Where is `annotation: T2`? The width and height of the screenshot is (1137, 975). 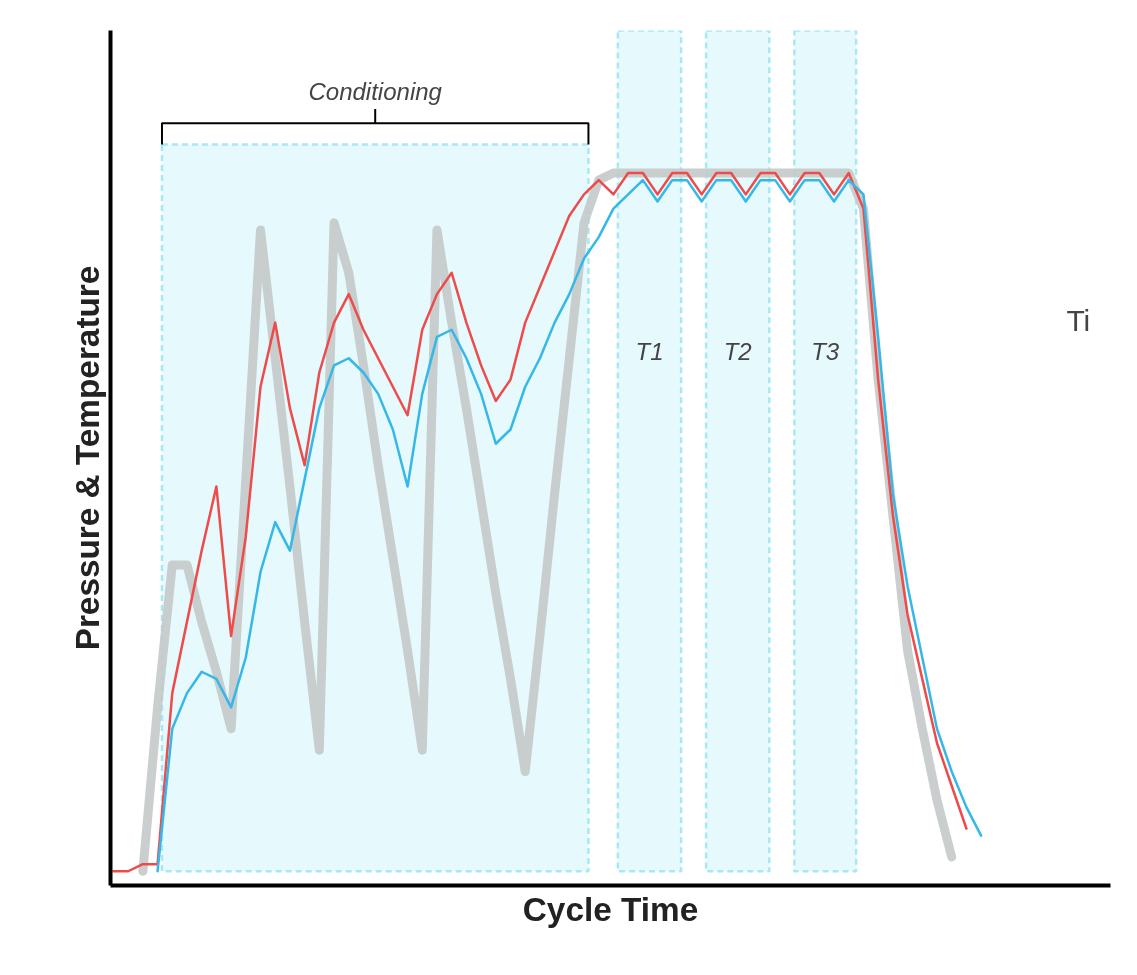
annotation: T2 is located at coordinates (737, 351).